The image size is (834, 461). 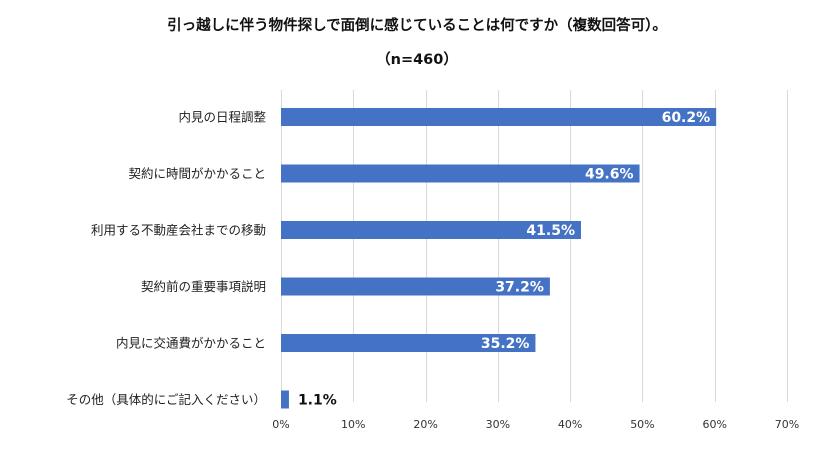 I want to click on data-label: 49.6%, so click(x=609, y=175).